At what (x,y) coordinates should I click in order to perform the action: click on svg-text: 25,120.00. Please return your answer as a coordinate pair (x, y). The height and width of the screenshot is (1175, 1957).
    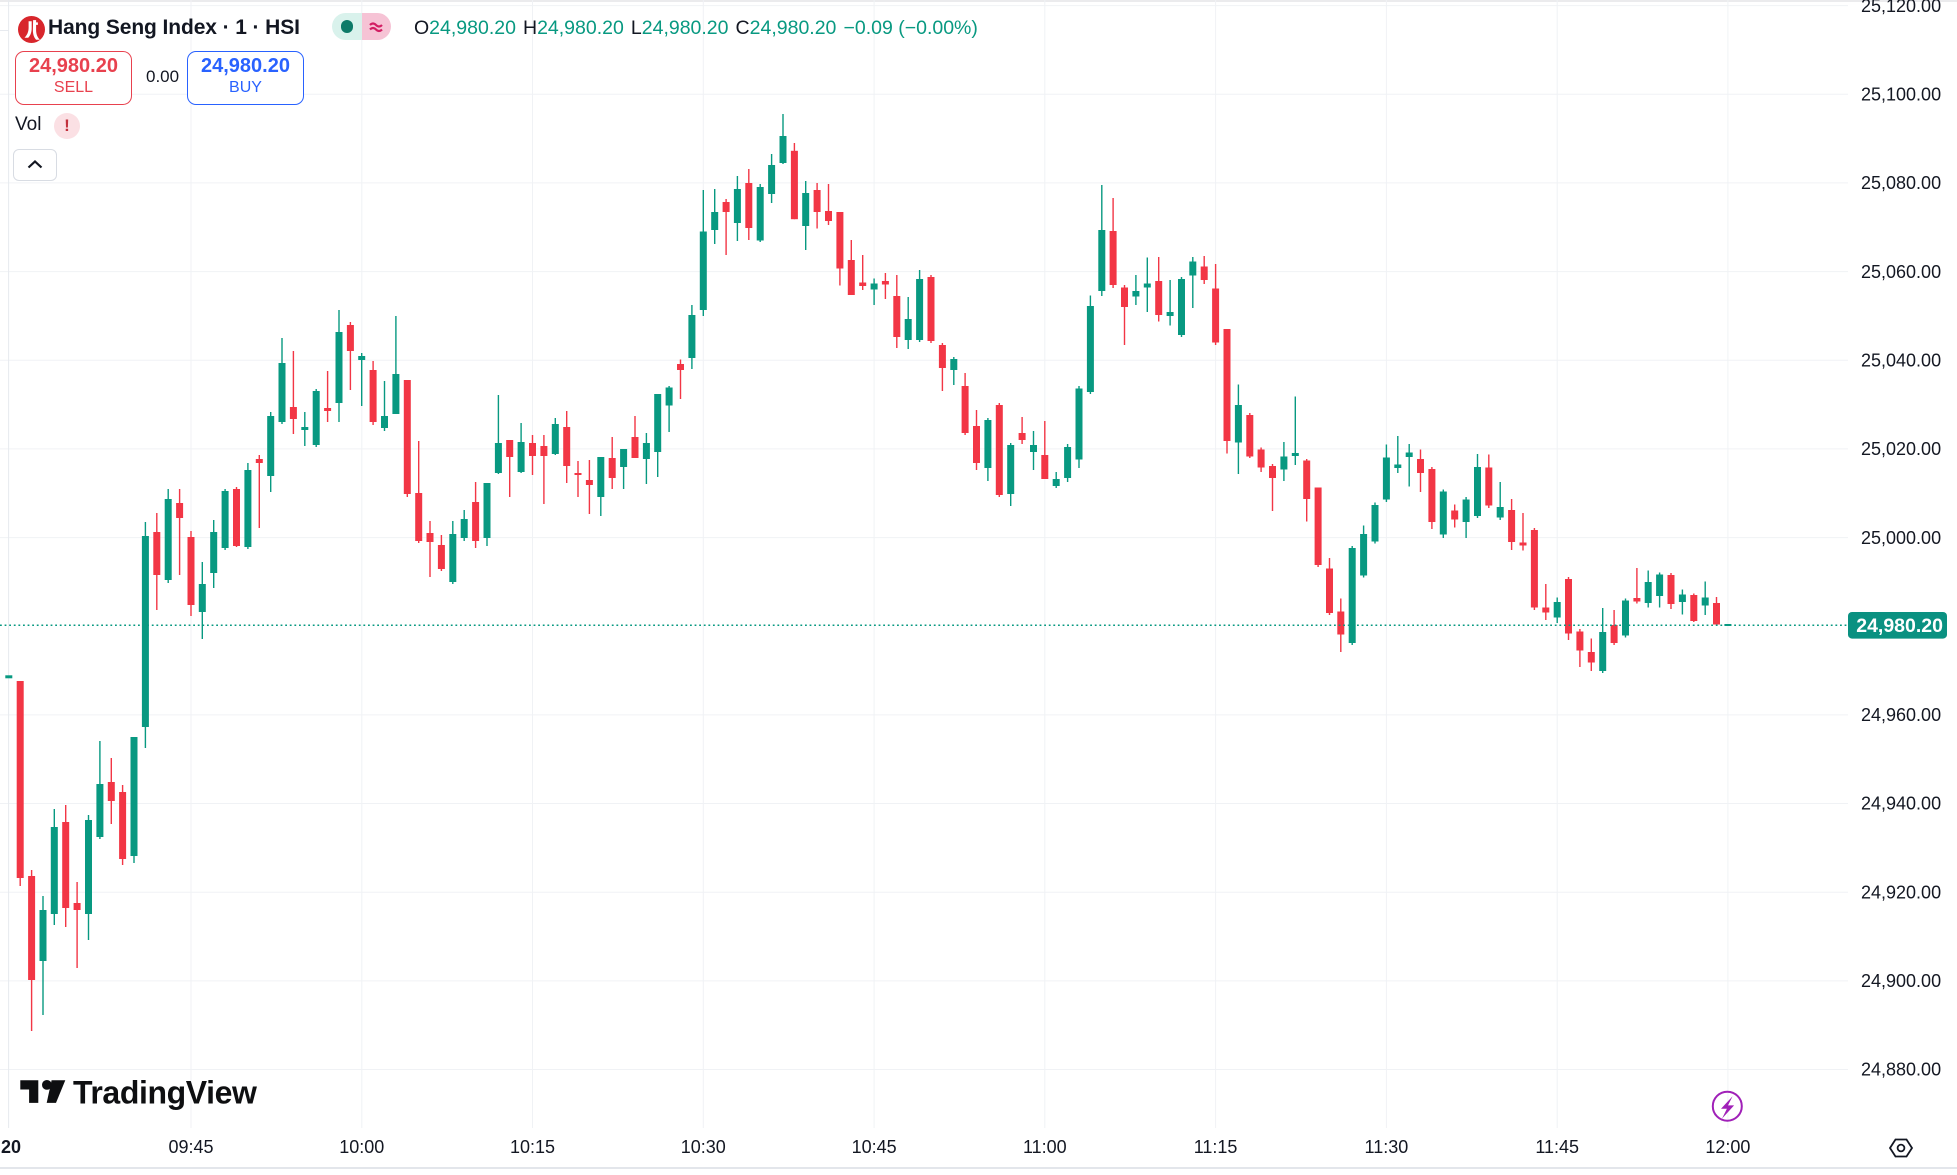
    Looking at the image, I should click on (1901, 8).